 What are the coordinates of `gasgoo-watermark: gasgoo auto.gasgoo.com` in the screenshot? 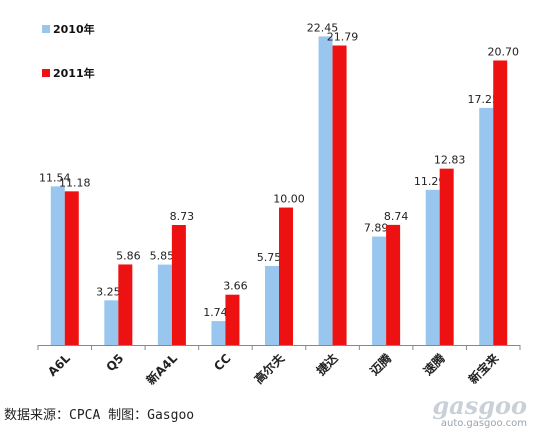 It's located at (479, 412).